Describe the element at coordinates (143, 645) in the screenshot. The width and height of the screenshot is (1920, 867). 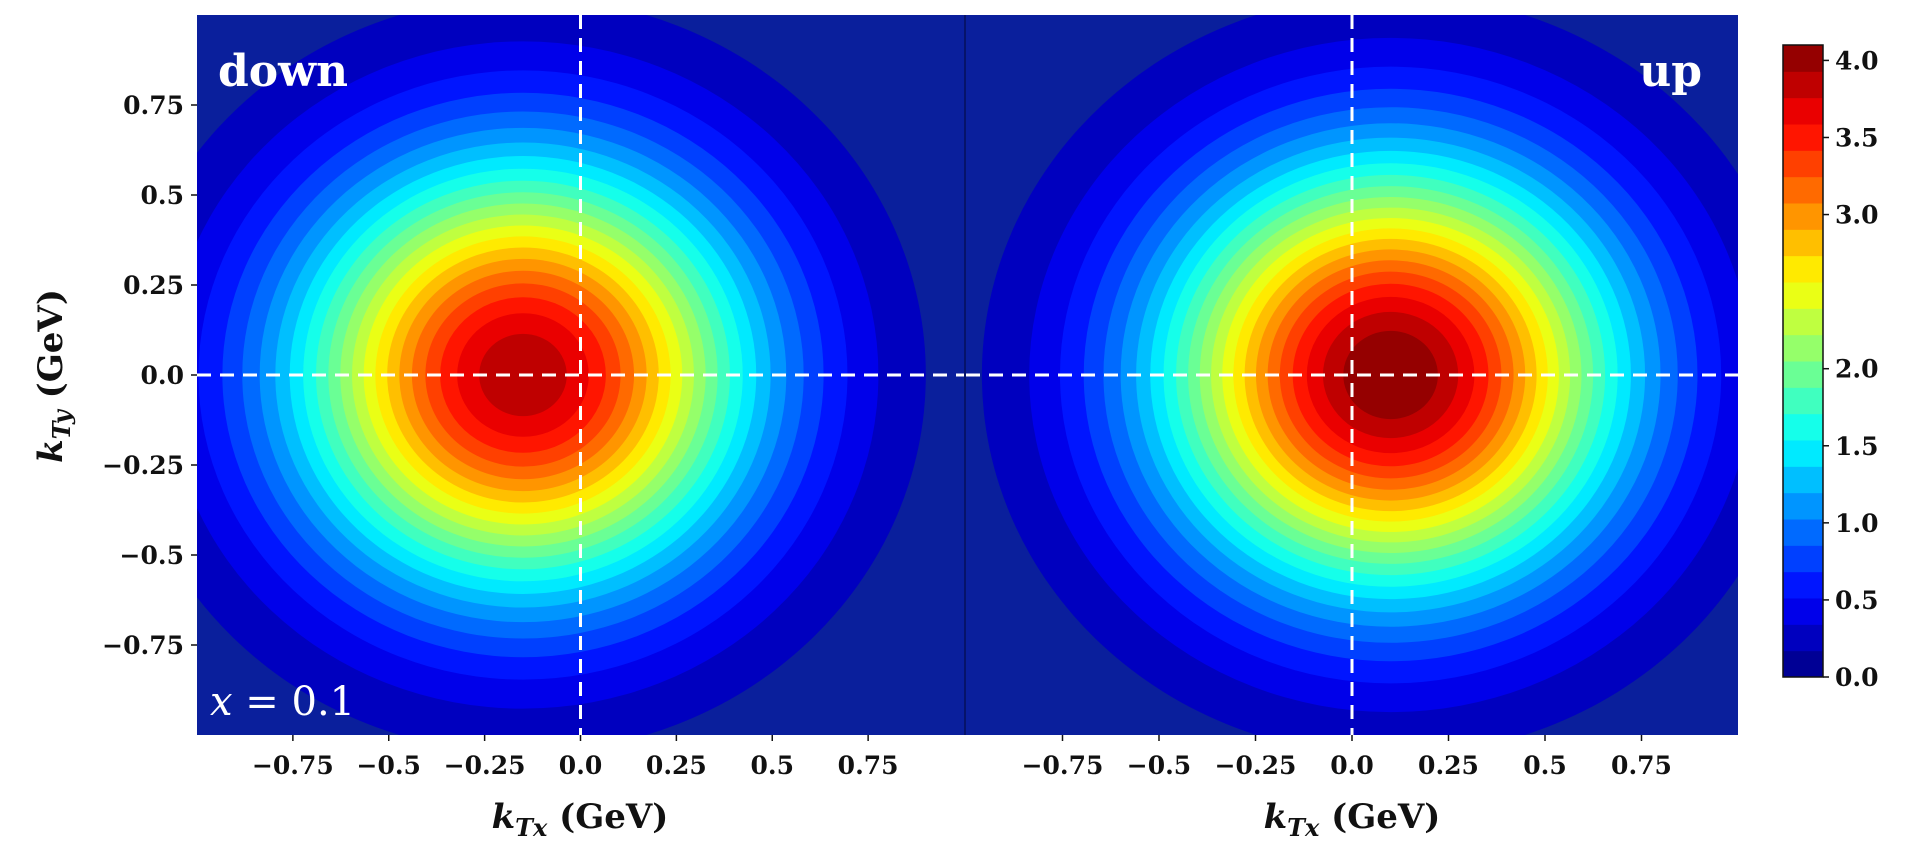
I see `y-tick-label: −0.75` at that location.